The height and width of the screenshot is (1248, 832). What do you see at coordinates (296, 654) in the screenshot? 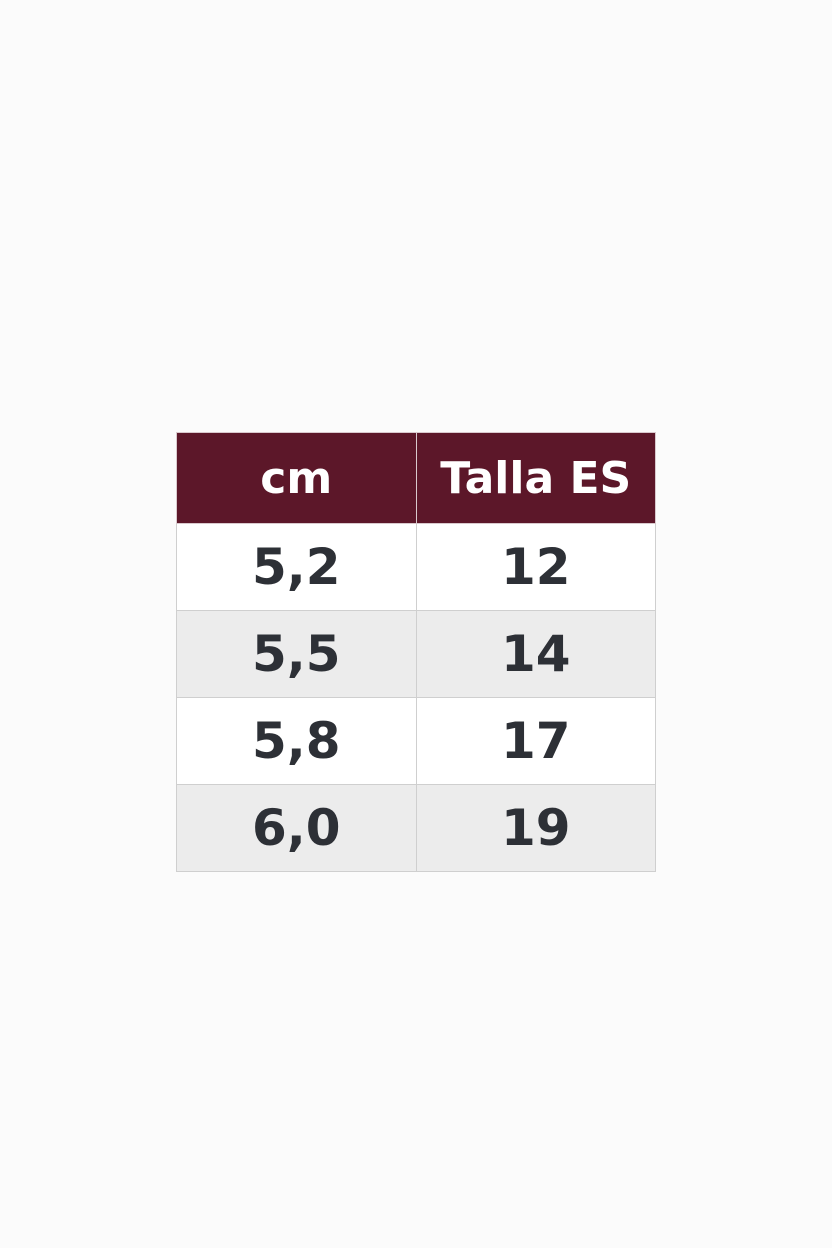
I see `table-cell: 5,5` at bounding box center [296, 654].